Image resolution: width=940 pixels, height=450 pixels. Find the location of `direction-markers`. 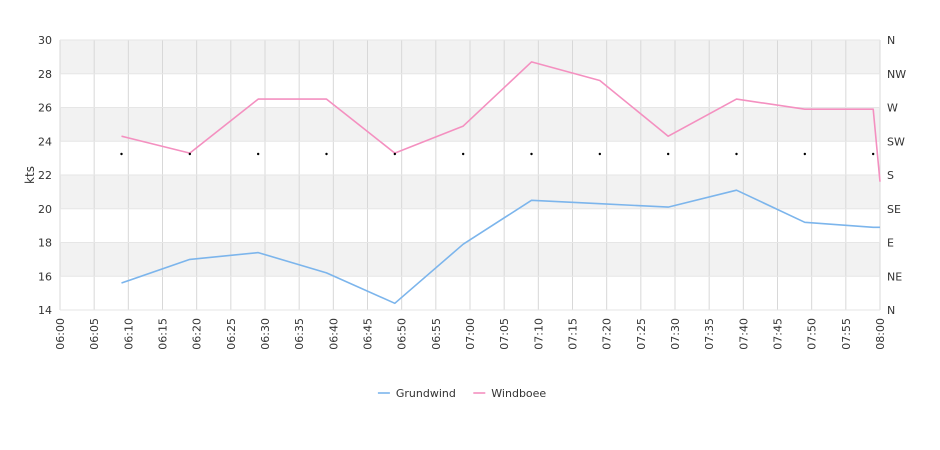

direction-markers is located at coordinates (497, 154).